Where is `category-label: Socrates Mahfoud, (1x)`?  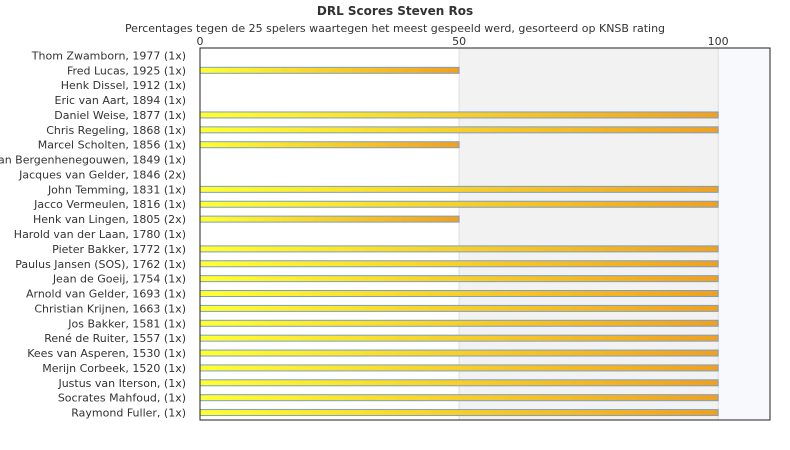 category-label: Socrates Mahfoud, (1x) is located at coordinates (122, 398).